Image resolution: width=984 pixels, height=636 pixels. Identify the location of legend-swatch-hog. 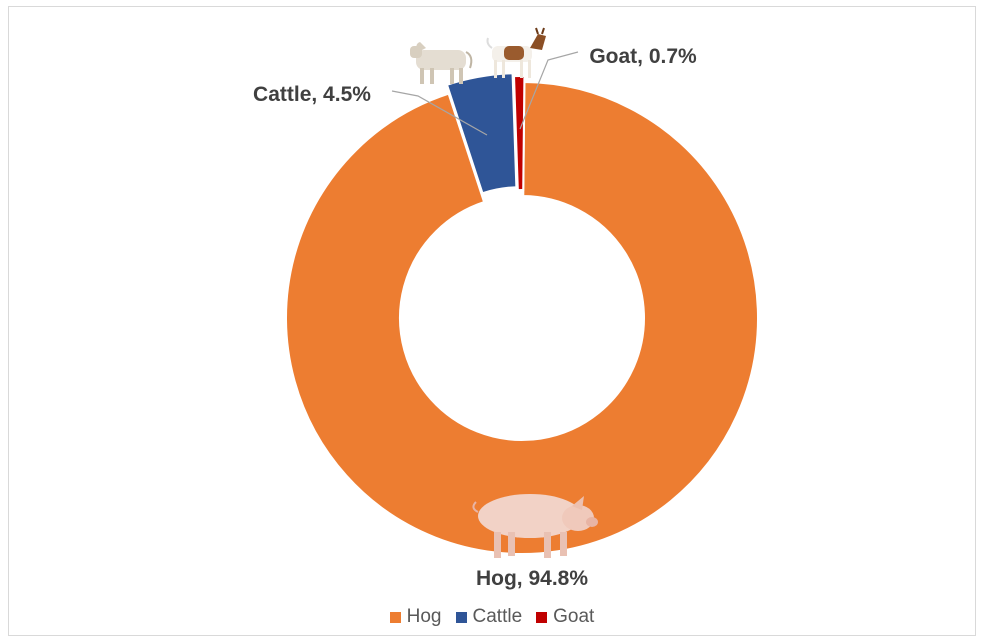
(395, 617).